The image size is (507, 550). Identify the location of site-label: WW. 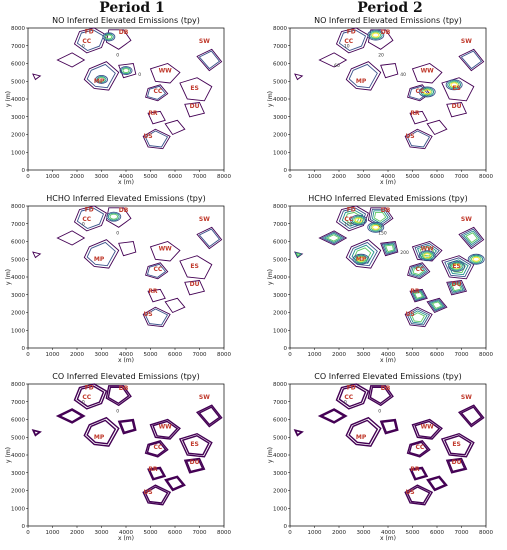
(428, 70).